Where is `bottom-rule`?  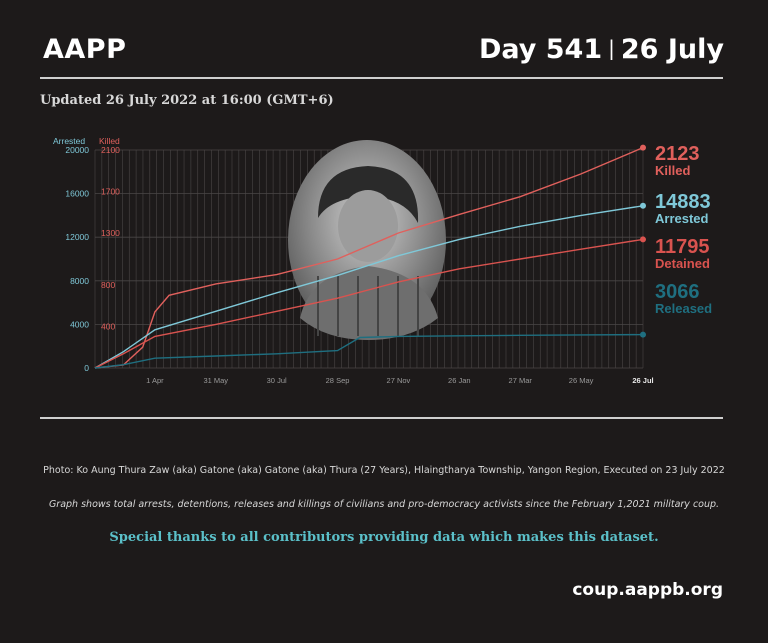 bottom-rule is located at coordinates (381, 418).